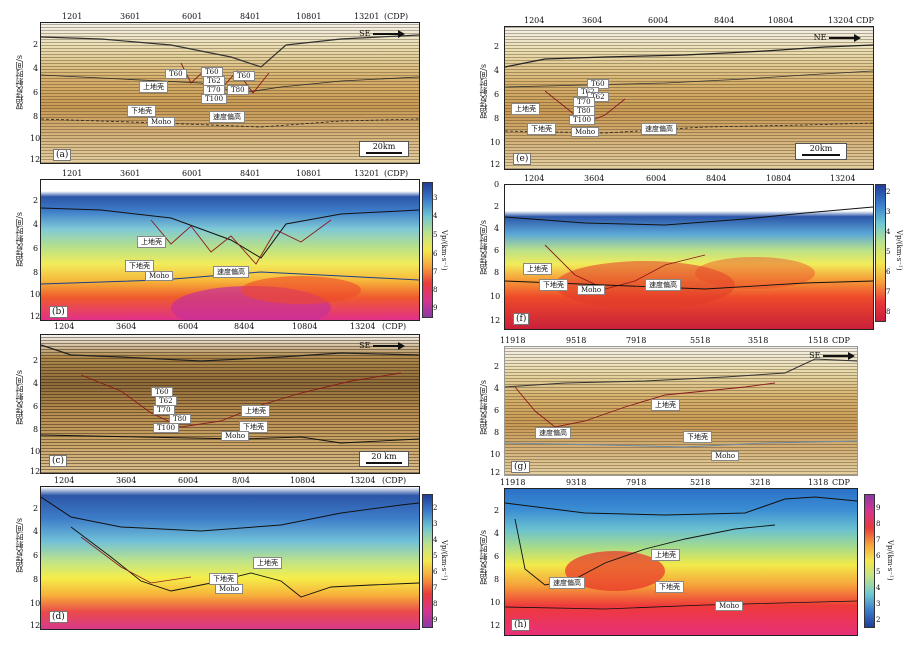  What do you see at coordinates (815, 355) in the screenshot?
I see `direction-label: SE` at bounding box center [815, 355].